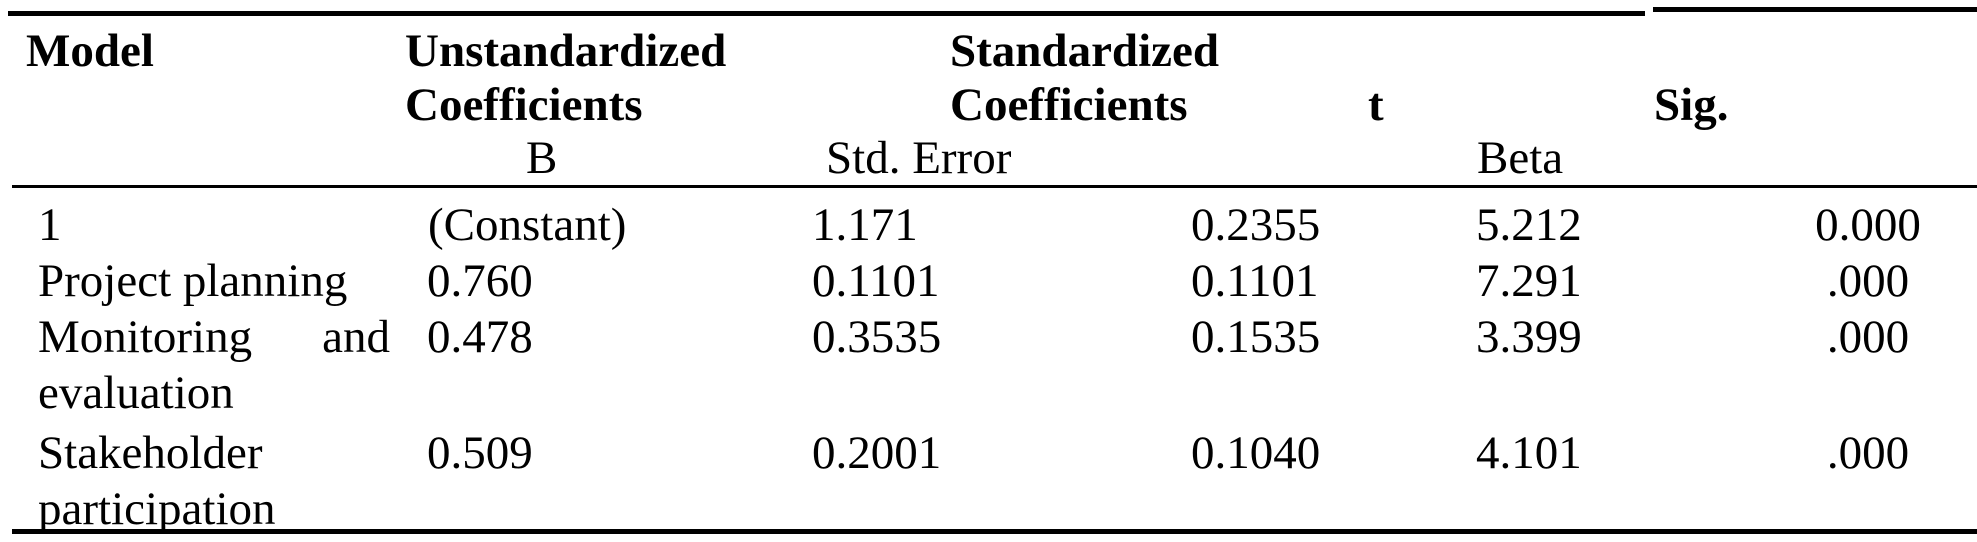 The width and height of the screenshot is (1977, 542). Describe the element at coordinates (1868, 225) in the screenshot. I see `row1-sig-cell: 0.000` at that location.